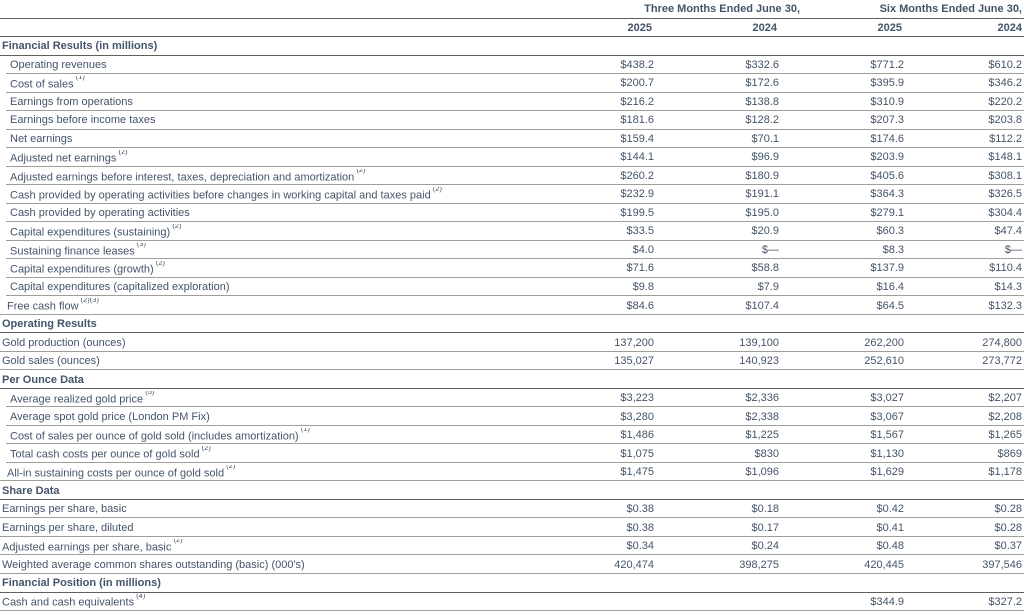  I want to click on value-cell: $232.9, so click(637, 194).